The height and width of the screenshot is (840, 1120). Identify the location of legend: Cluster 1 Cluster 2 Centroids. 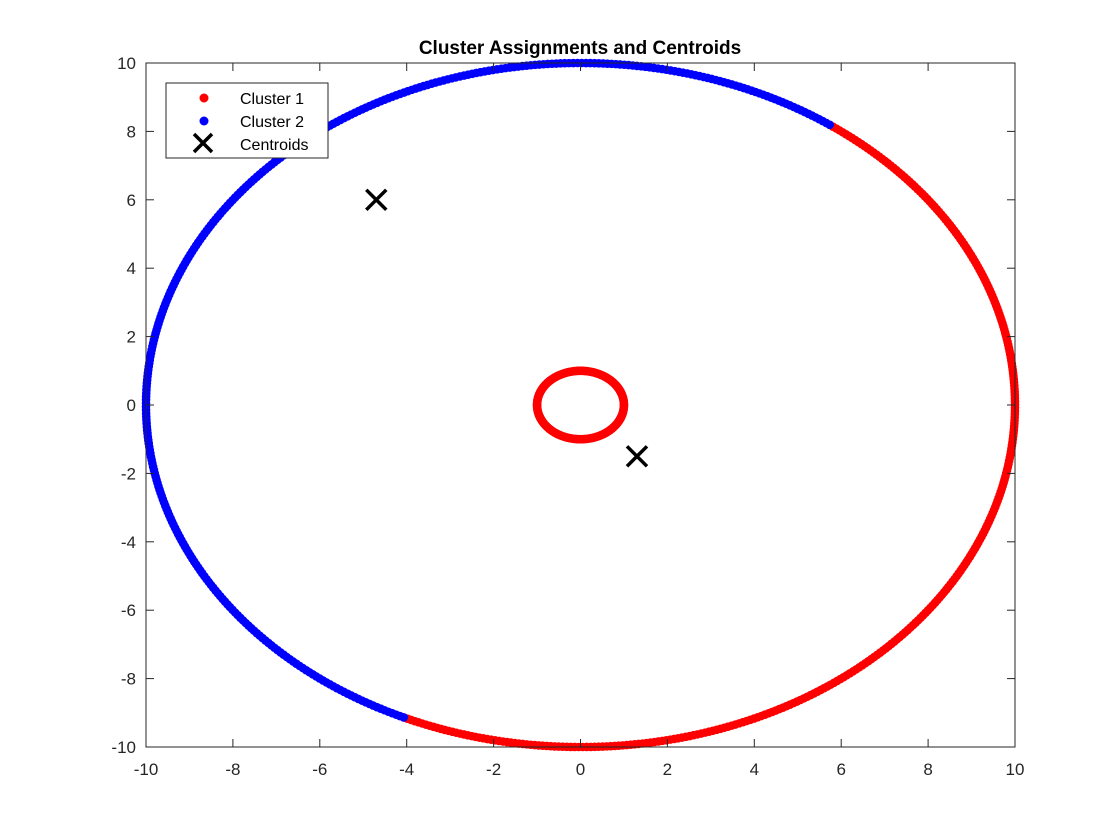
(247, 120).